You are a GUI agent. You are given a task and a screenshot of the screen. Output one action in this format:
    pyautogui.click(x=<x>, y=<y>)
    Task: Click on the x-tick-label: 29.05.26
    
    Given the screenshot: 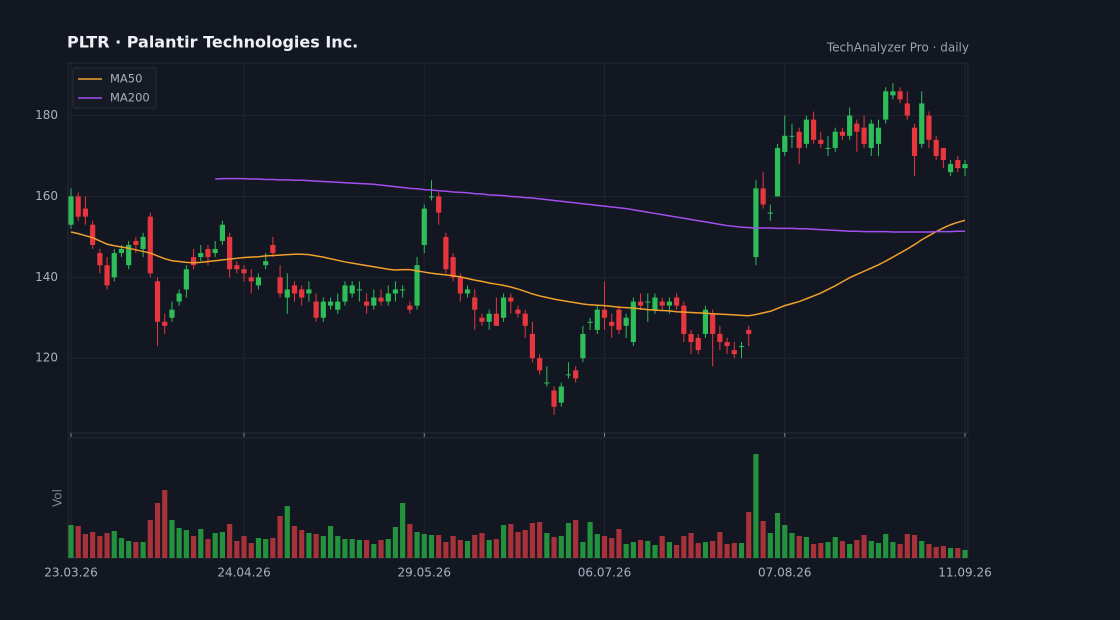 What is the action you would take?
    pyautogui.click(x=424, y=573)
    